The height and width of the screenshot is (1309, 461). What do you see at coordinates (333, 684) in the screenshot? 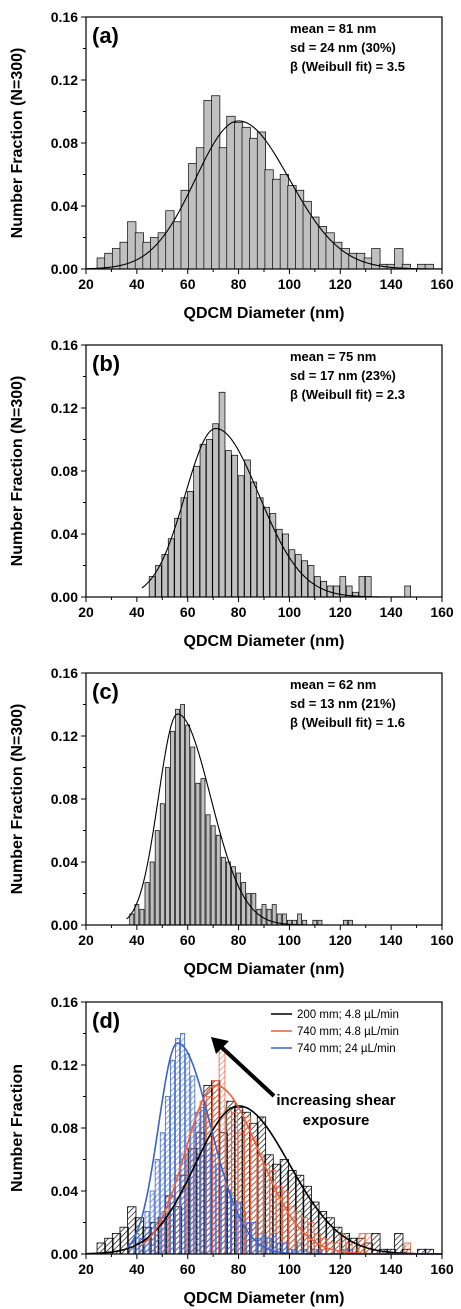
I see `stats-annotation: mean = 62 nm` at bounding box center [333, 684].